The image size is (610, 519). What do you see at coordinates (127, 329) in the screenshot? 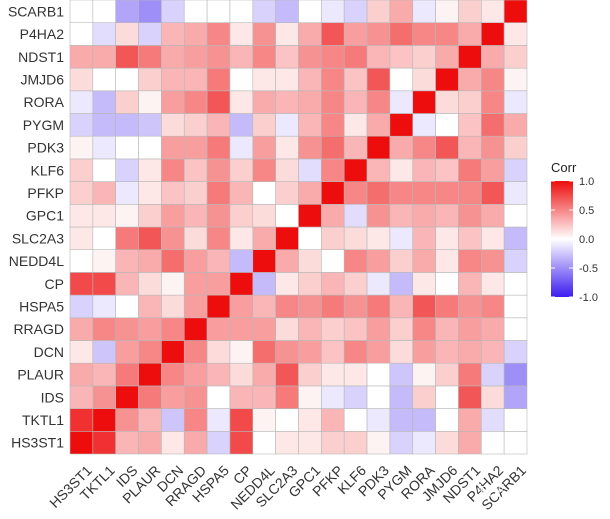
I see `heatmap-cell-rragd-ids` at bounding box center [127, 329].